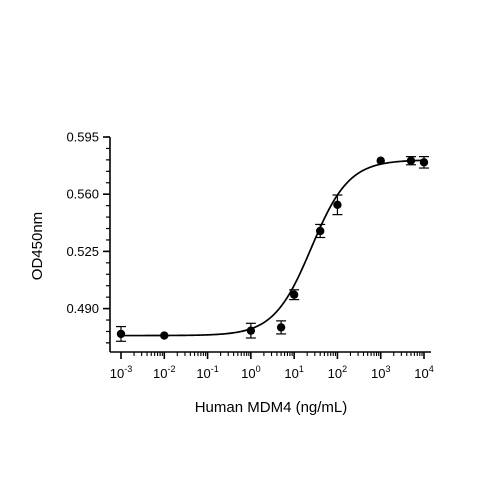 This screenshot has height=500, width=500. Describe the element at coordinates (164, 372) in the screenshot. I see `x-tick-label: 10⁻²` at that location.